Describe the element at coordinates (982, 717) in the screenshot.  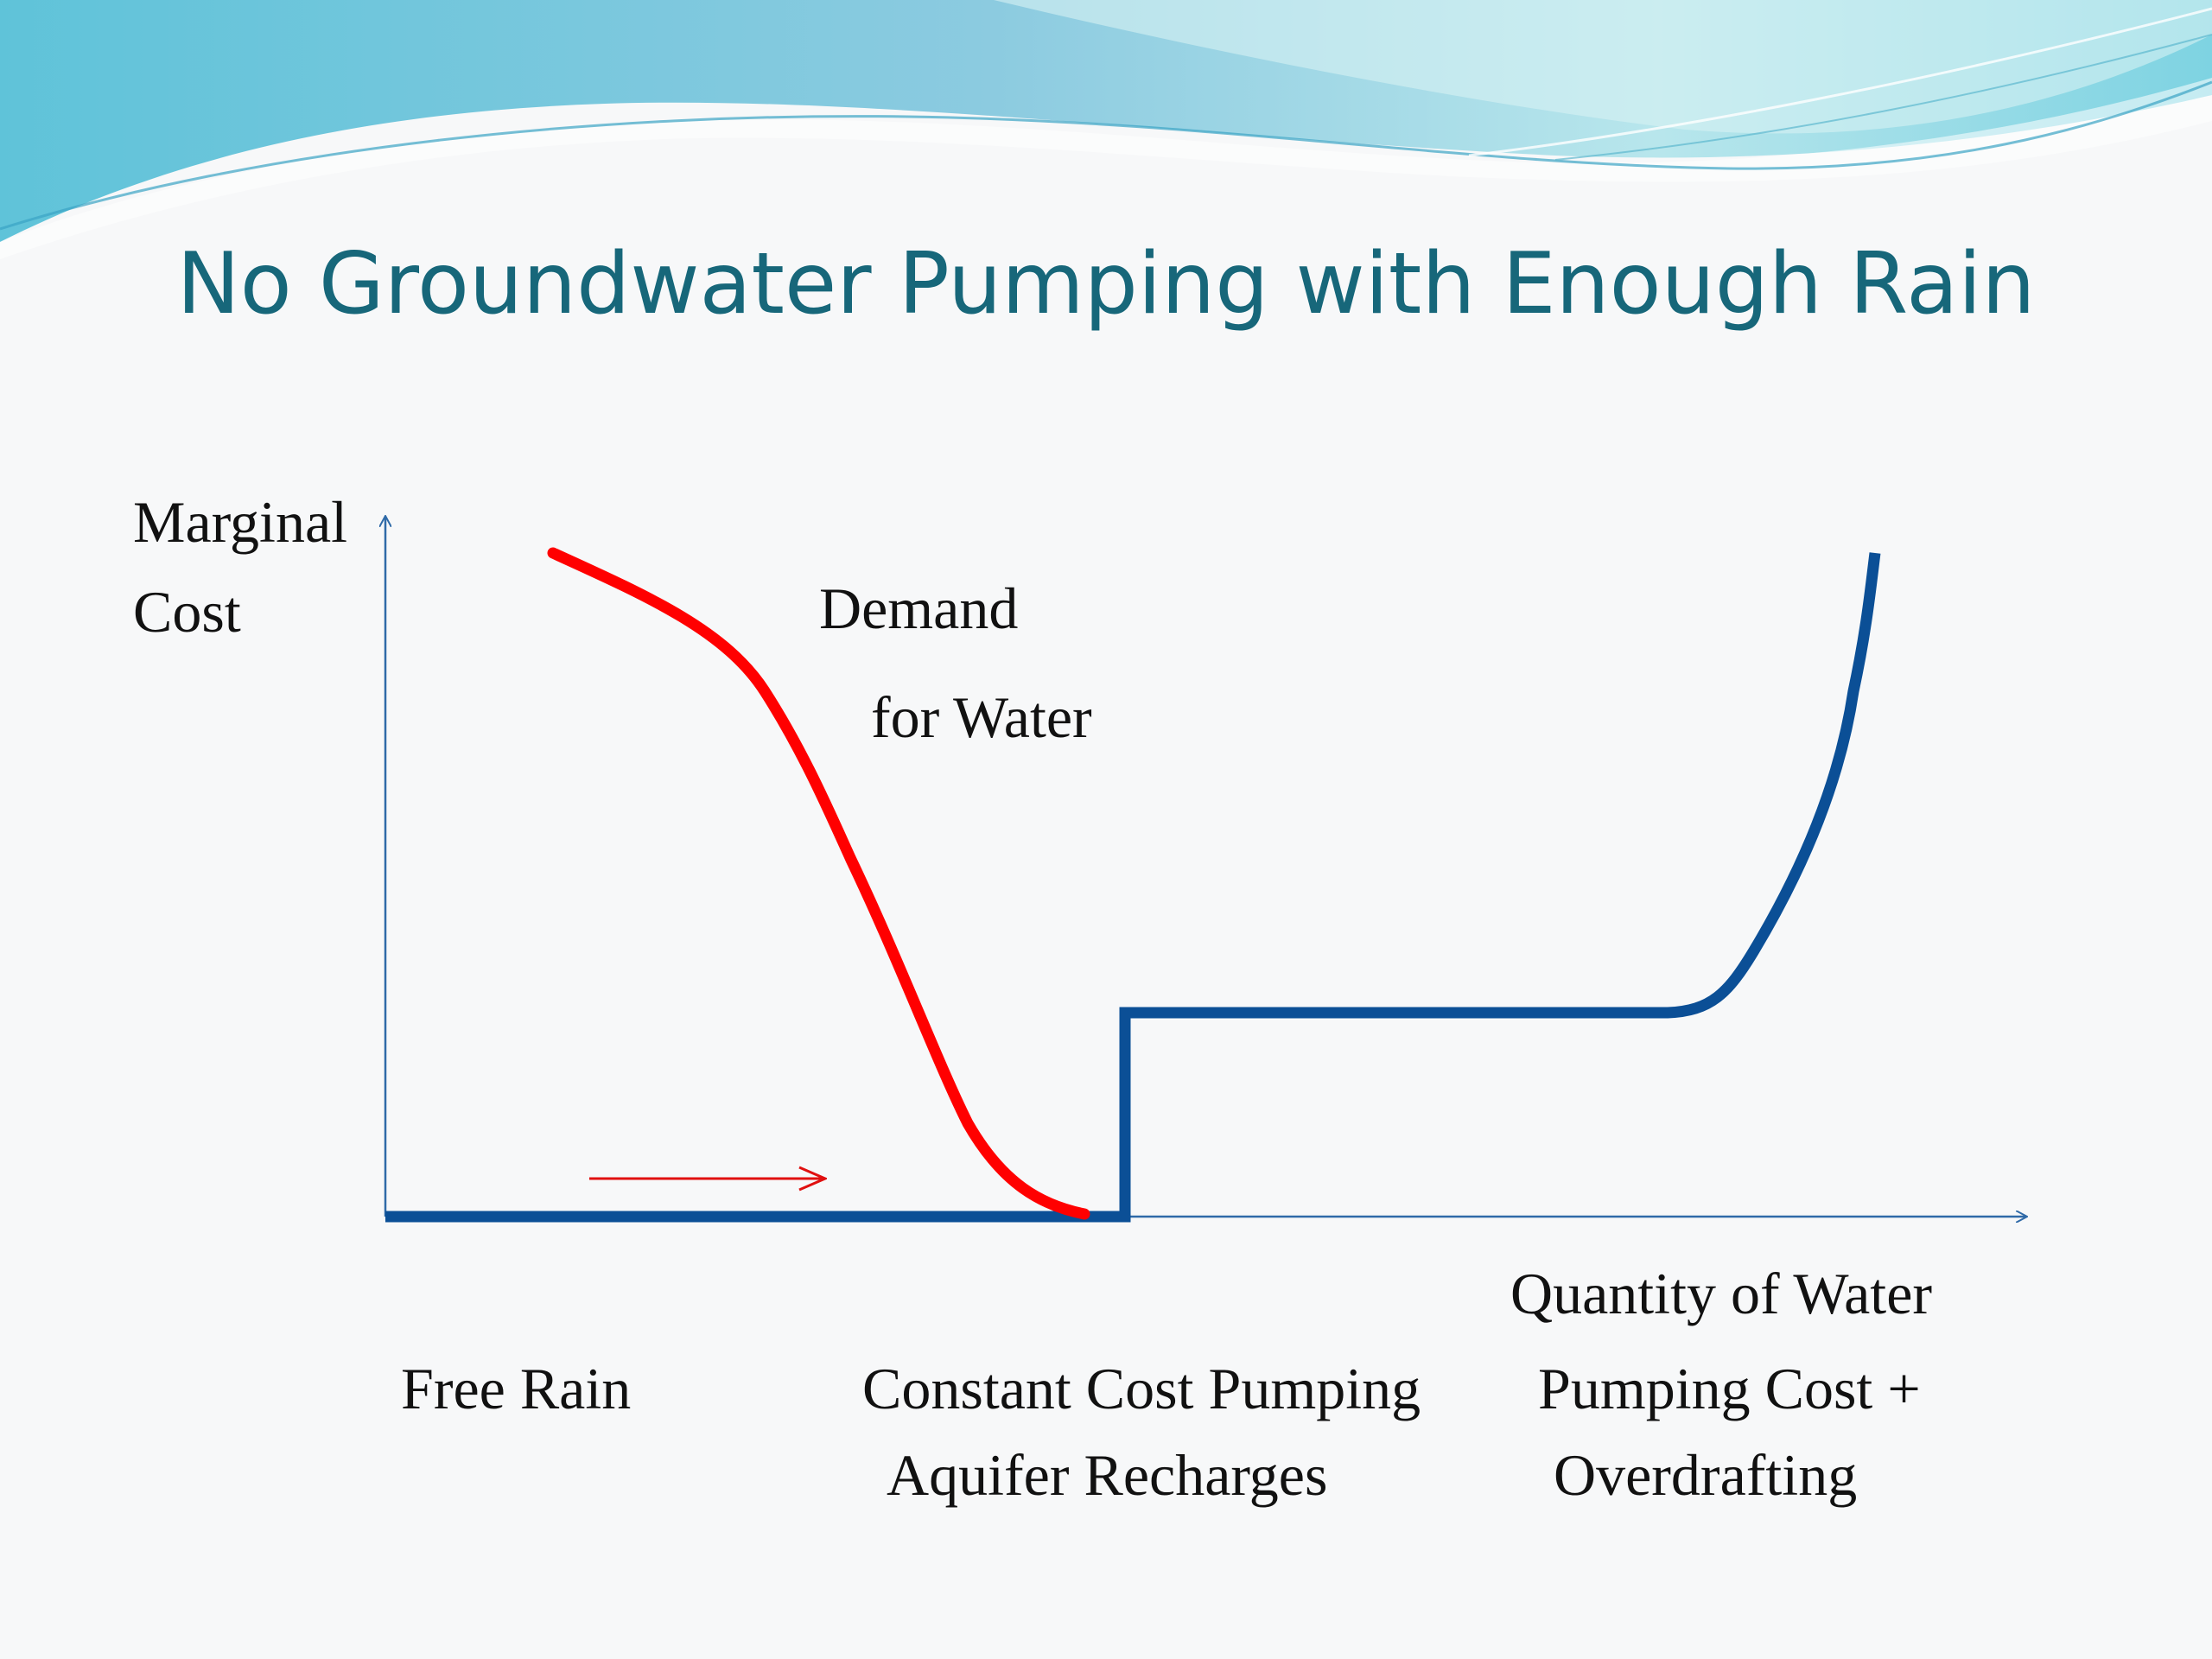
I see `demand-label-line2: for Water` at that location.